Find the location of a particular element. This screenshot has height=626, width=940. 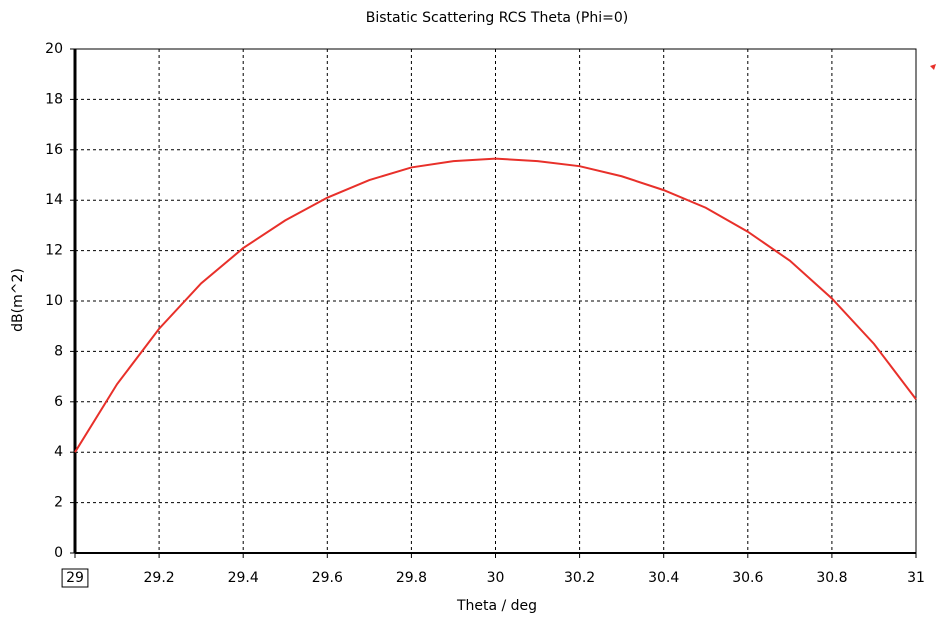

y-tick-label: 12 is located at coordinates (54, 251).